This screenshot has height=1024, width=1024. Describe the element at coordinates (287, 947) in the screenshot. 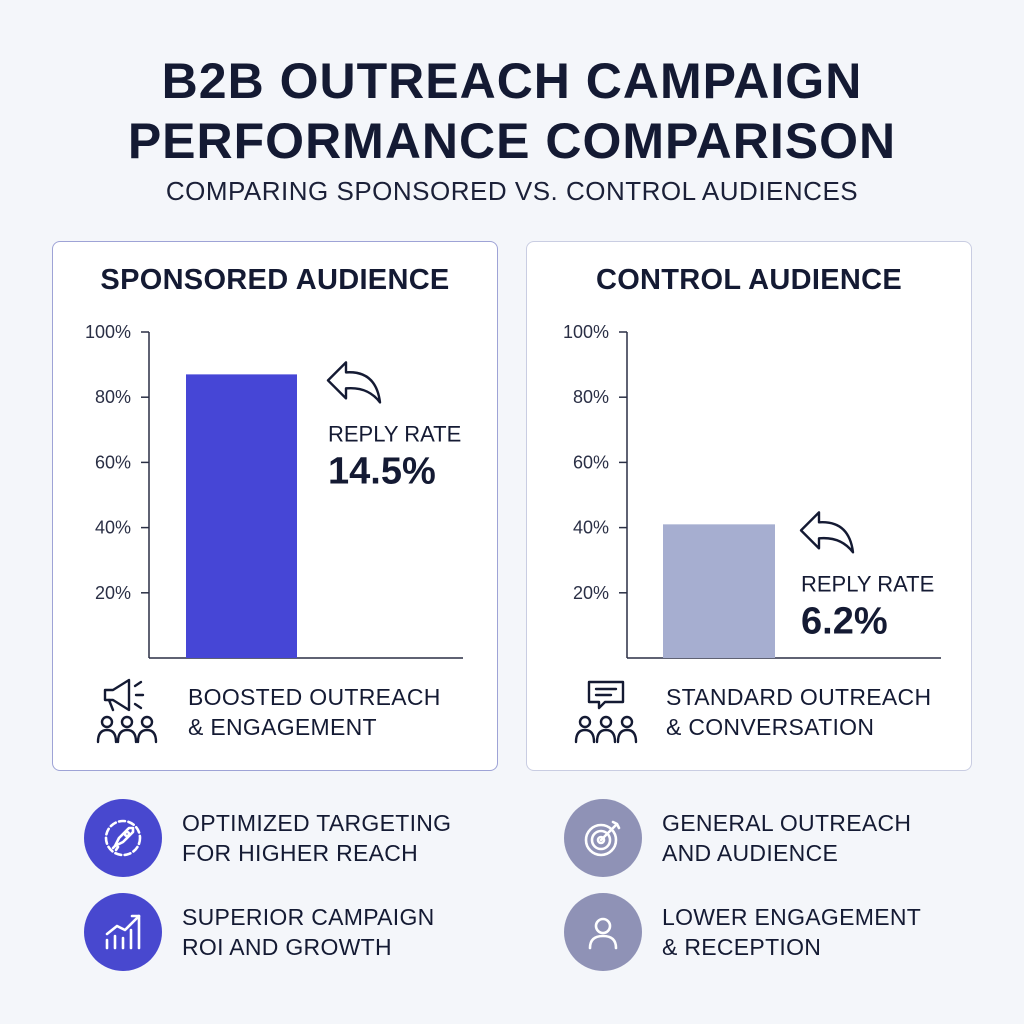

I see `feature-line-2: ROI AND GROWTH` at that location.